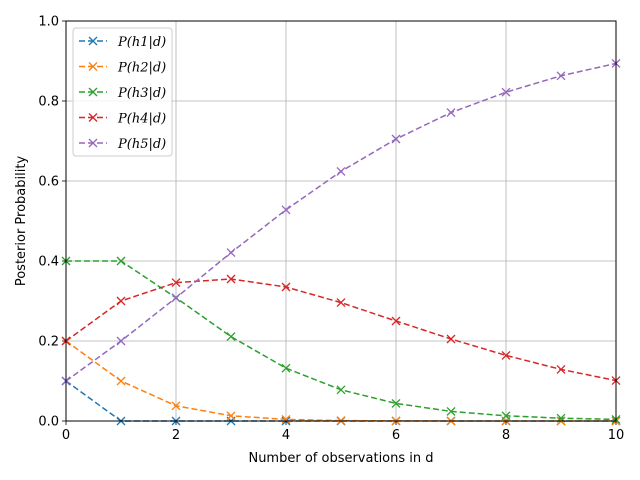 This screenshot has height=480, width=640. Describe the element at coordinates (48, 22) in the screenshot. I see `y-tick-label: 1.0` at that location.